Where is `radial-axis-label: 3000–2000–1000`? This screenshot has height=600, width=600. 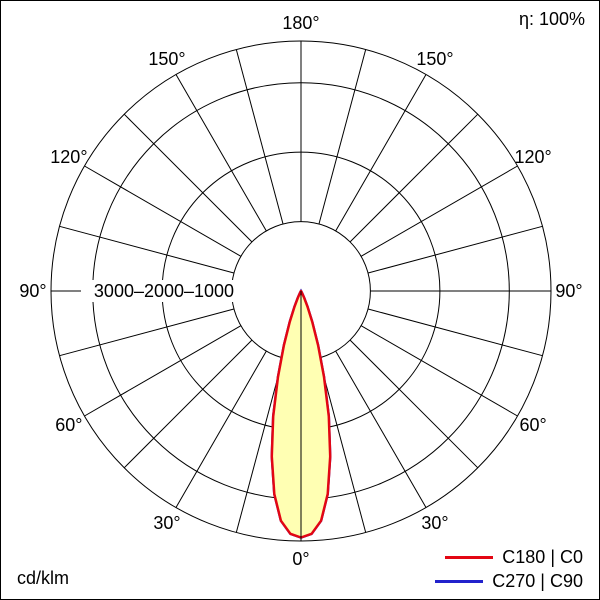
radial-axis-label: 3000–2000–1000 is located at coordinates (164, 291).